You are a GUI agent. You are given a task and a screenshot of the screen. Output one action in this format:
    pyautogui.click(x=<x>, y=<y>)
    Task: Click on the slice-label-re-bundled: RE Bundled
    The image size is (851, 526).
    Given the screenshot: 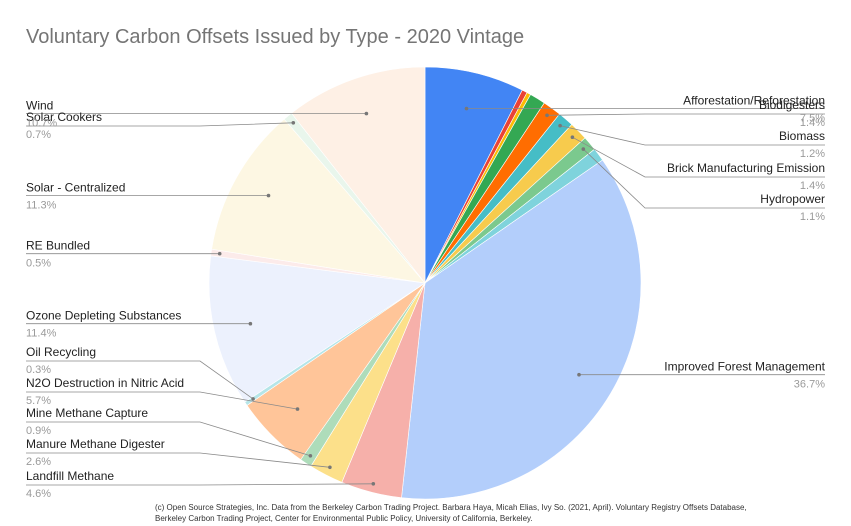 What is the action you would take?
    pyautogui.click(x=58, y=246)
    